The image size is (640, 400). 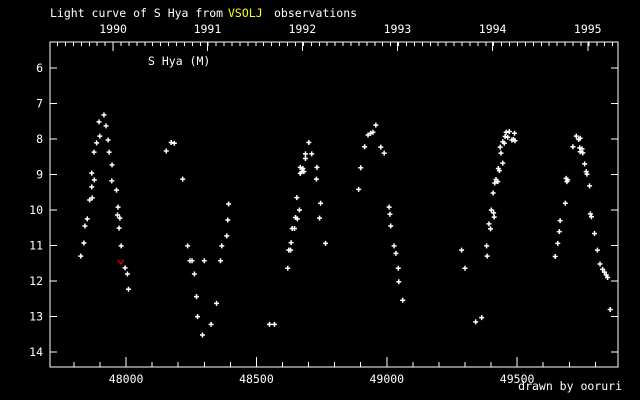 What do you see at coordinates (121, 262) in the screenshot?
I see `limit-marker` at bounding box center [121, 262].